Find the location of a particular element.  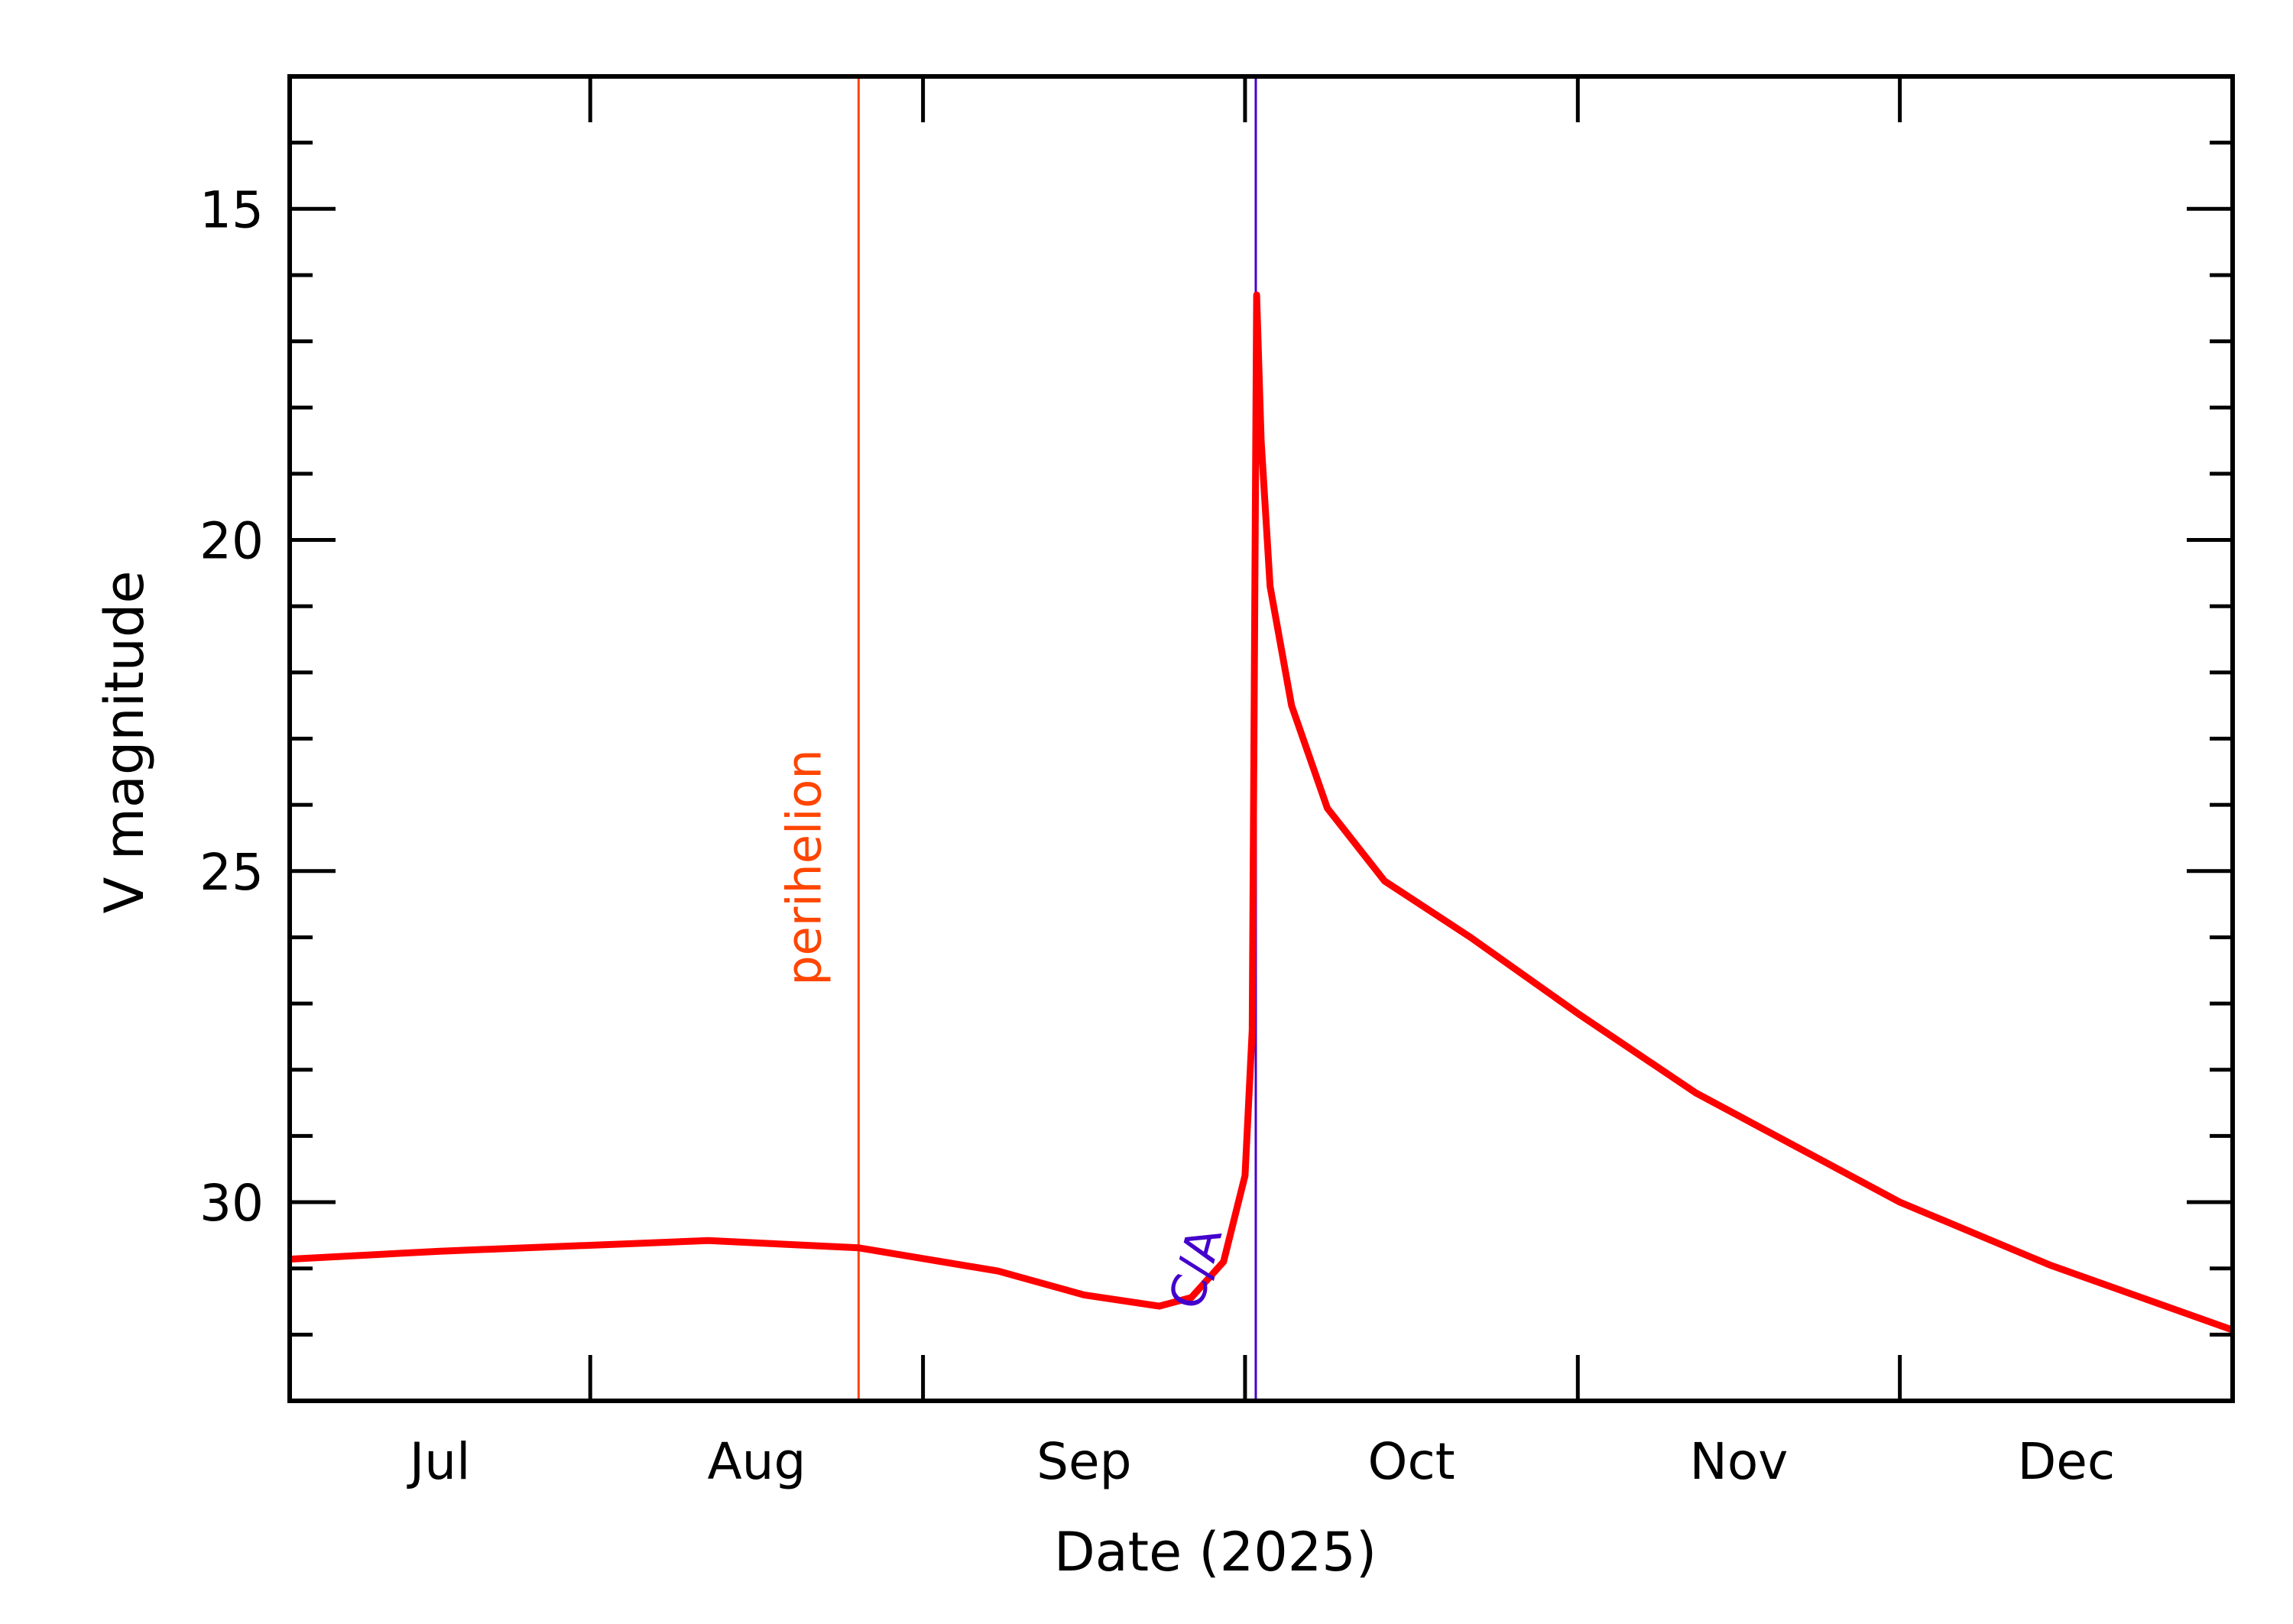

event-label-ca: C/A is located at coordinates (1195, 1268).